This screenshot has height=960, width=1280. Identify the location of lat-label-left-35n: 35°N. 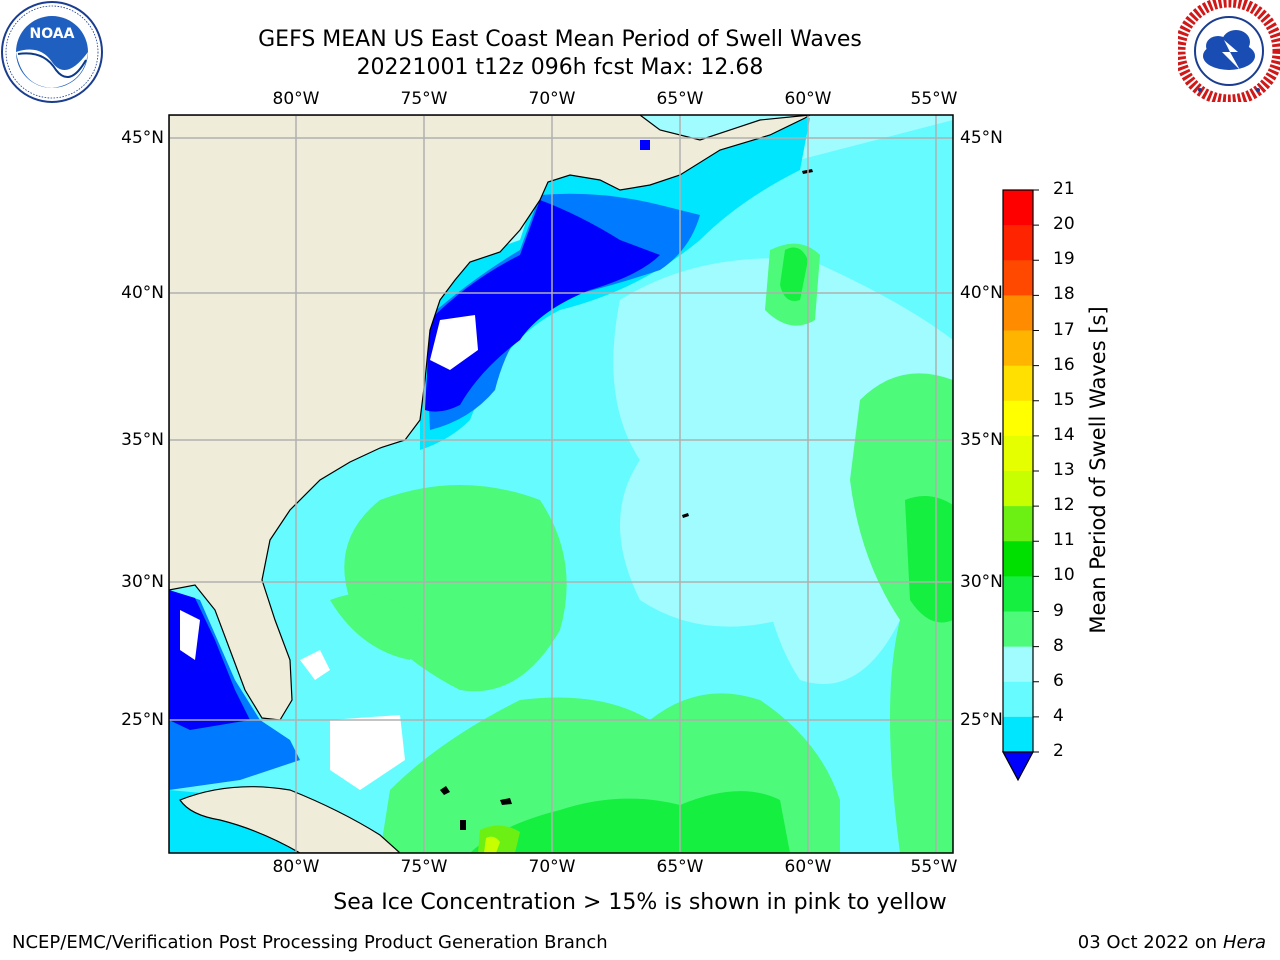
(142, 440).